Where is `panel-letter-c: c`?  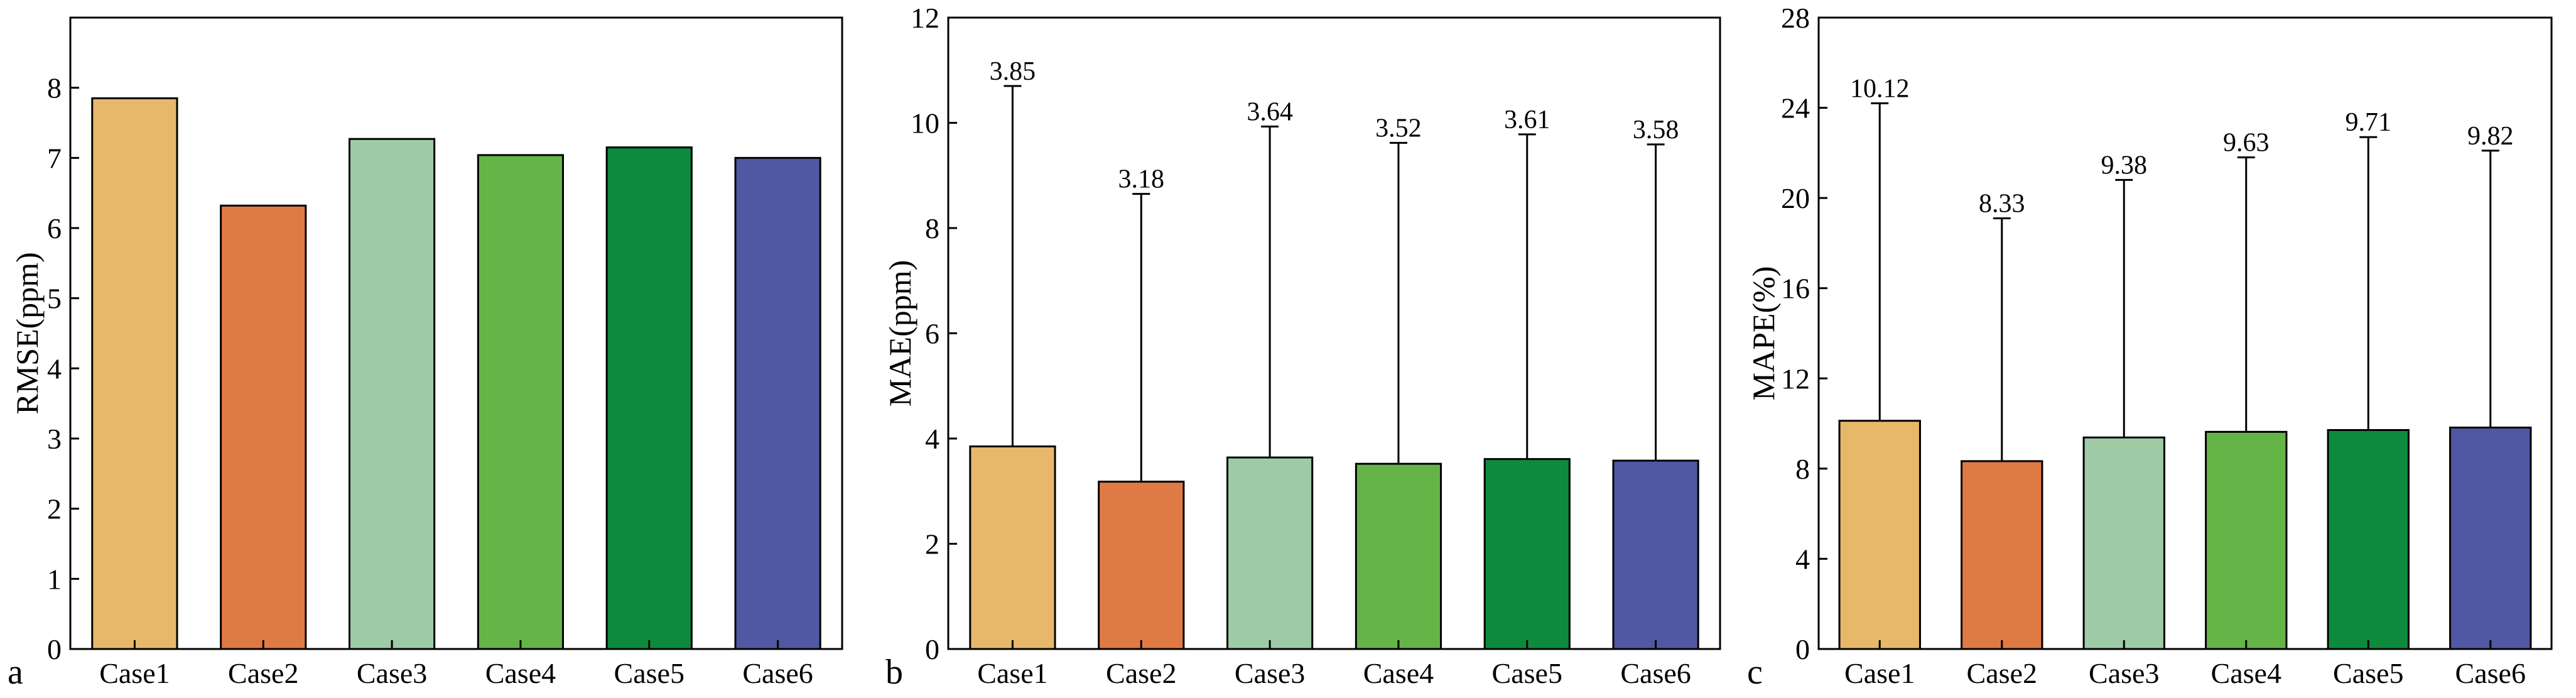 panel-letter-c: c is located at coordinates (1755, 672).